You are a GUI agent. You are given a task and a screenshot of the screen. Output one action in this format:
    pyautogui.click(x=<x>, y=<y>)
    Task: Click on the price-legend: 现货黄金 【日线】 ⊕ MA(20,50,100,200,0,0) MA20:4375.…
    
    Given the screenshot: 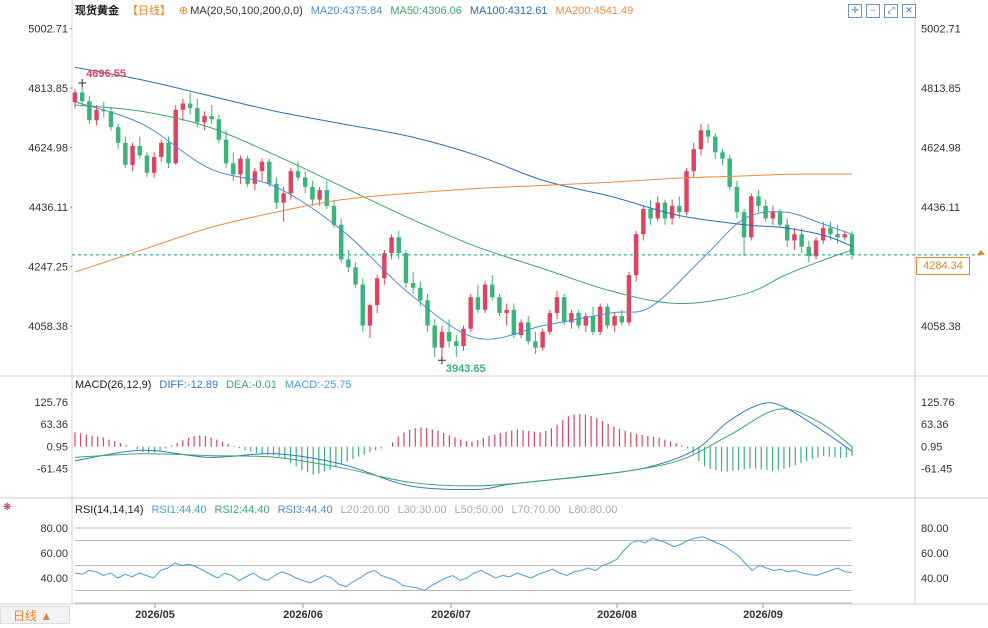 What is the action you would take?
    pyautogui.click(x=358, y=11)
    